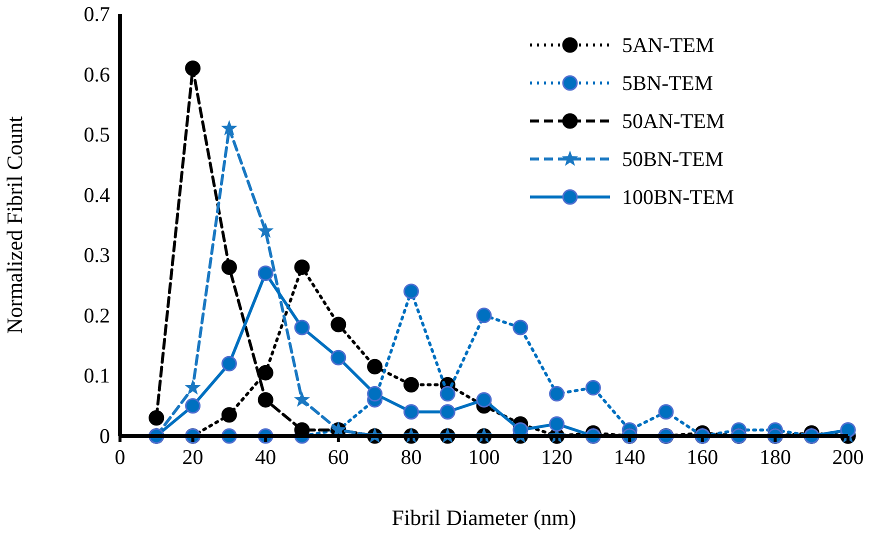 The width and height of the screenshot is (877, 537). I want to click on x-tick-label: 100, so click(484, 457).